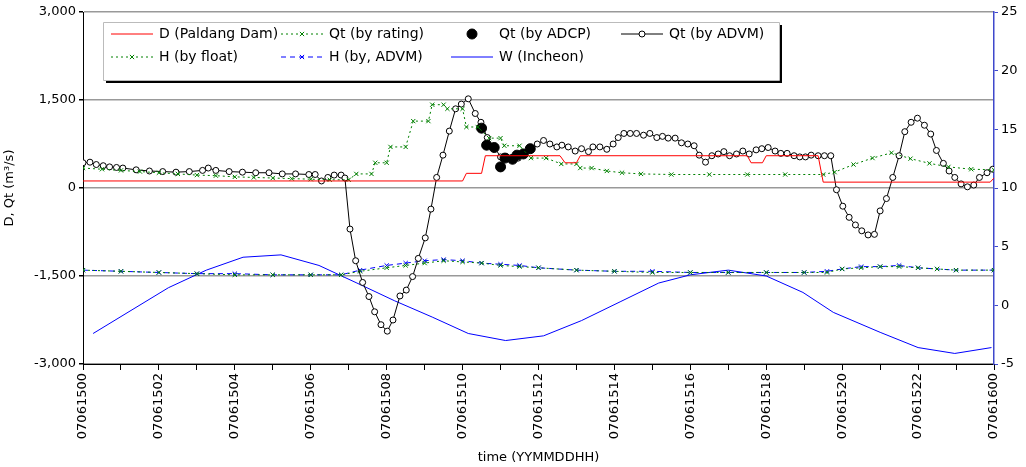 The width and height of the screenshot is (1026, 467). Describe the element at coordinates (545, 32) in the screenshot. I see `legend-label: Qt (by ADCP)` at that location.